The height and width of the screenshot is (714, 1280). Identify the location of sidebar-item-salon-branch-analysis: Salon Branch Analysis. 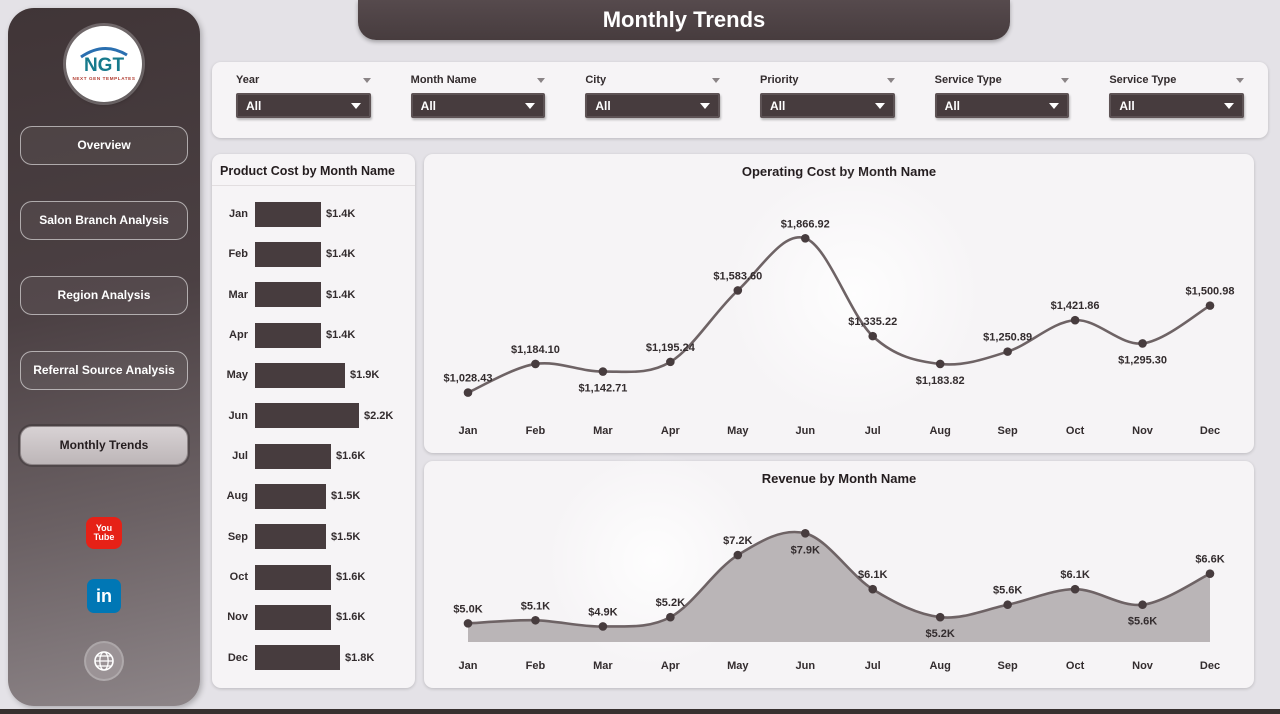
(104, 220).